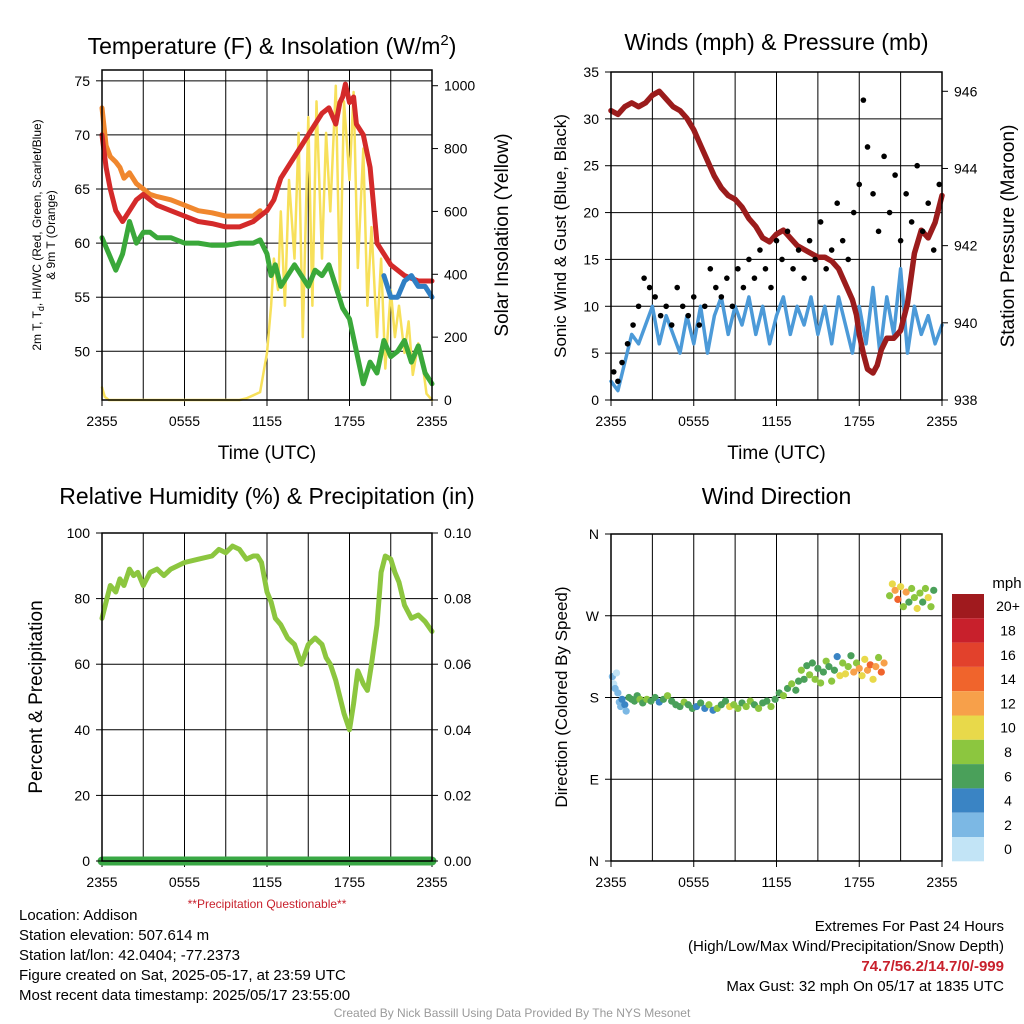  I want to click on y2-tick-label-3: 0.06, so click(457, 664).